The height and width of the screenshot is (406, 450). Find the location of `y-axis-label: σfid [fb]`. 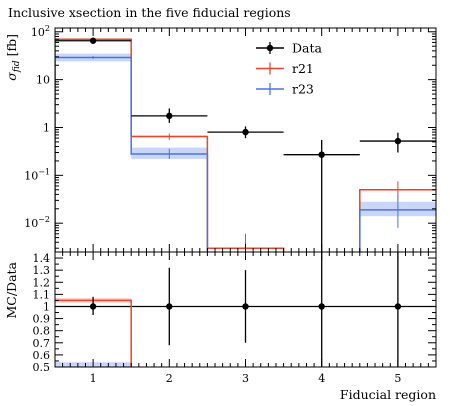

y-axis-label: σfid [fb] is located at coordinates (13, 57).